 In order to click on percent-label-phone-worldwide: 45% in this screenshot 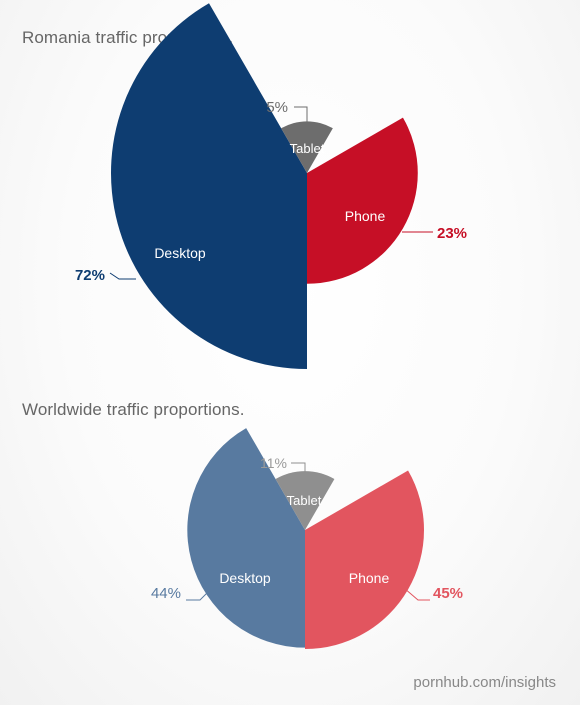, I will do `click(448, 593)`.